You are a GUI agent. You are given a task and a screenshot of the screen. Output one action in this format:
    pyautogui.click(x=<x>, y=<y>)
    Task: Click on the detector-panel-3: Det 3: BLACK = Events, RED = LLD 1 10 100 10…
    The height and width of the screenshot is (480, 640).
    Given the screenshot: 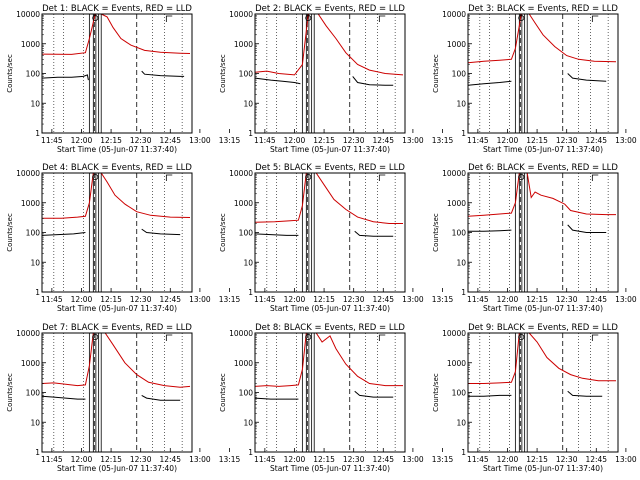 What is the action you would take?
    pyautogui.click(x=534, y=79)
    